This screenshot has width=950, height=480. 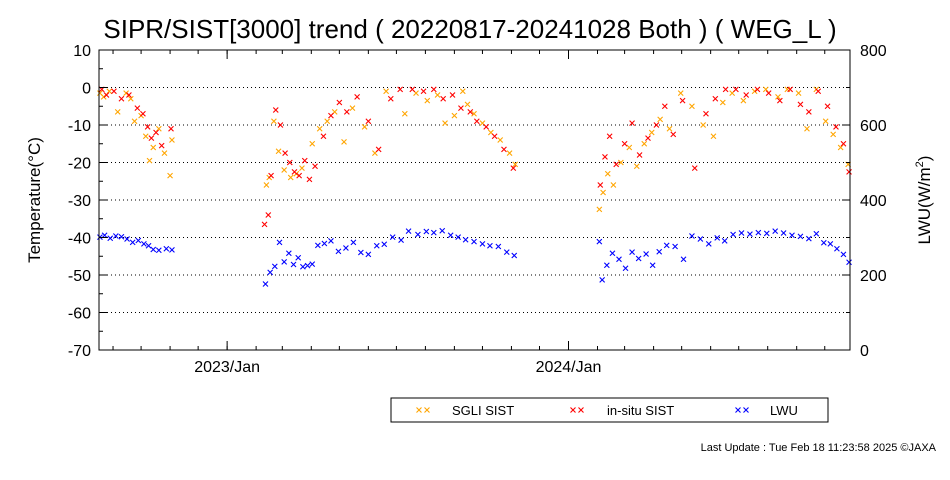 I want to click on right-axis-label-close: ), so click(x=924, y=159).